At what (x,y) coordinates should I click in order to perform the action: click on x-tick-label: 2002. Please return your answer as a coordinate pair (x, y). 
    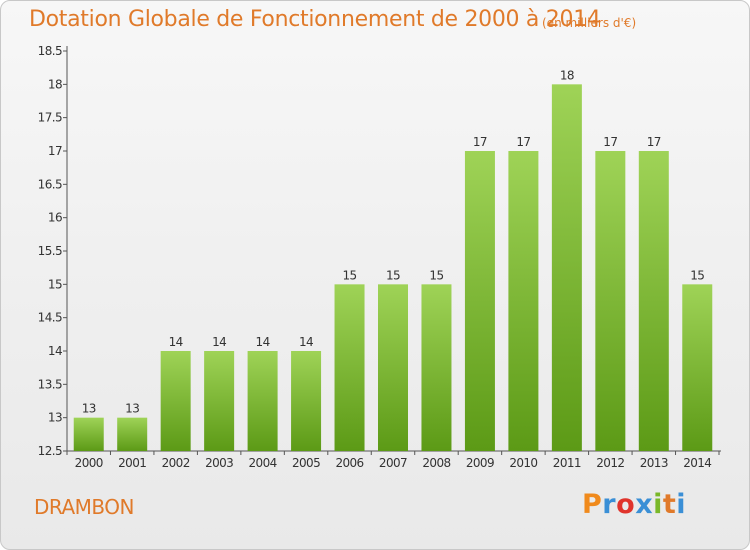
    Looking at the image, I should click on (176, 463).